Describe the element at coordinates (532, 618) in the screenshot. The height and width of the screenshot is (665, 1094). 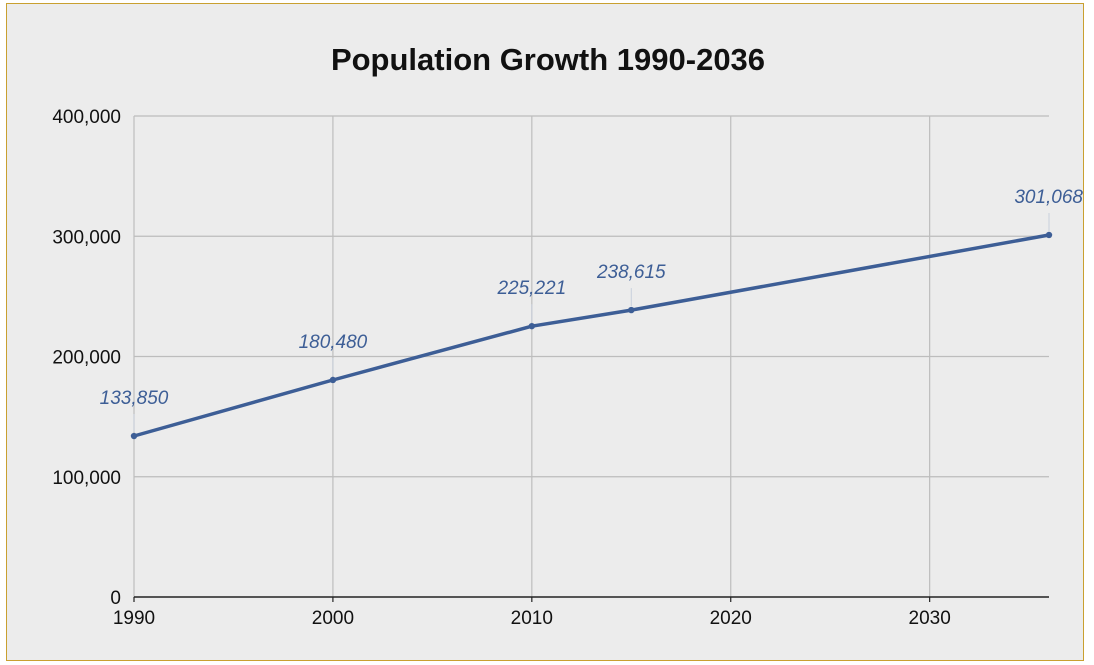
I see `x-tick-label: 2010` at that location.